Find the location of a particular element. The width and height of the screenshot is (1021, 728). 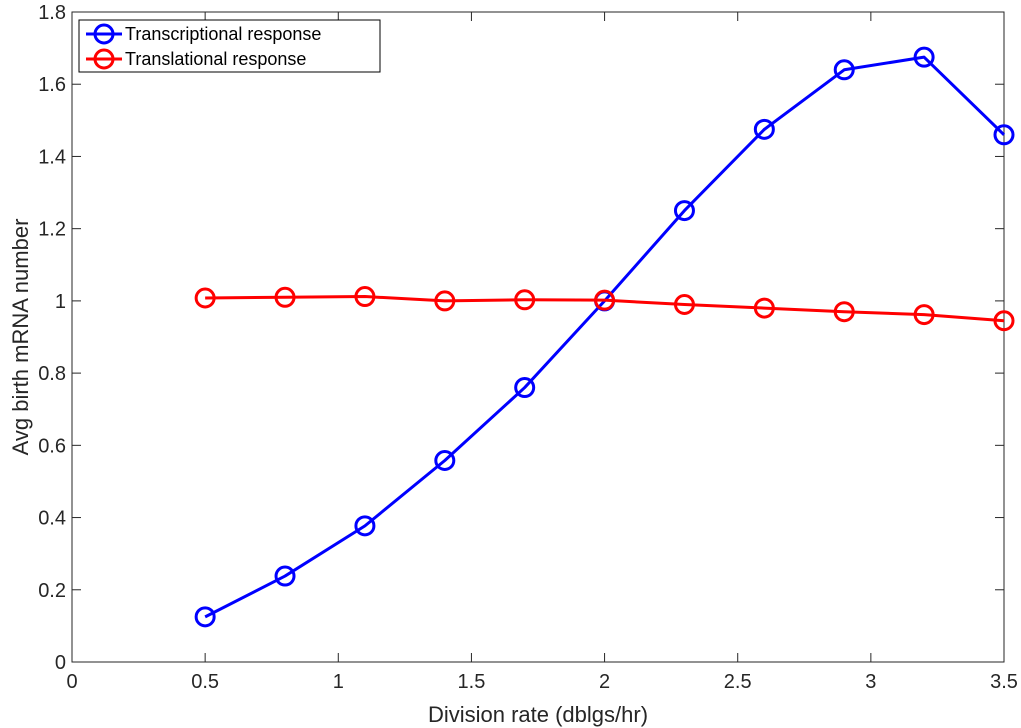

legend-label: Translational response is located at coordinates (215, 59).